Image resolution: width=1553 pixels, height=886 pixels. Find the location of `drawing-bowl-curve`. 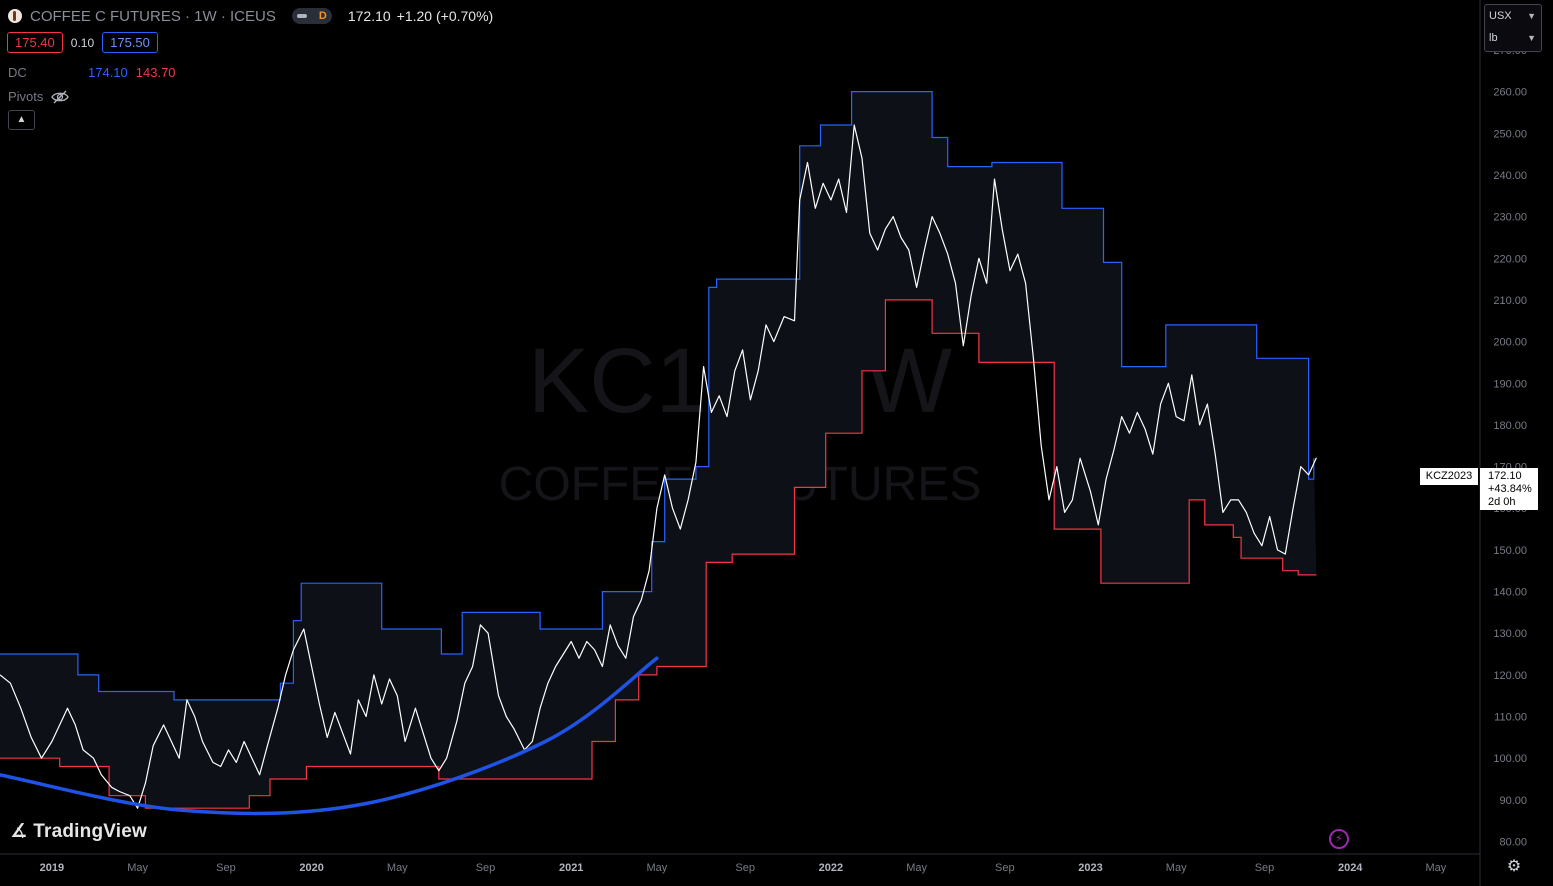

drawing-bowl-curve is located at coordinates (329, 736).